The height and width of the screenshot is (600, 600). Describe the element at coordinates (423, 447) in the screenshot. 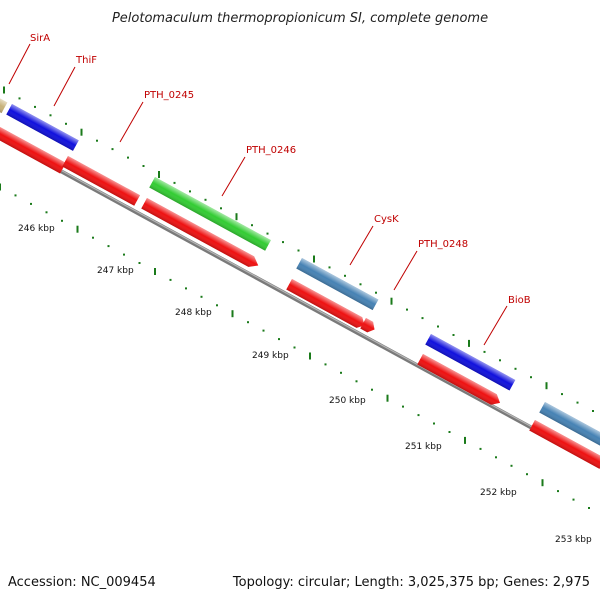

I see `kbp-label: 251 kbp` at that location.